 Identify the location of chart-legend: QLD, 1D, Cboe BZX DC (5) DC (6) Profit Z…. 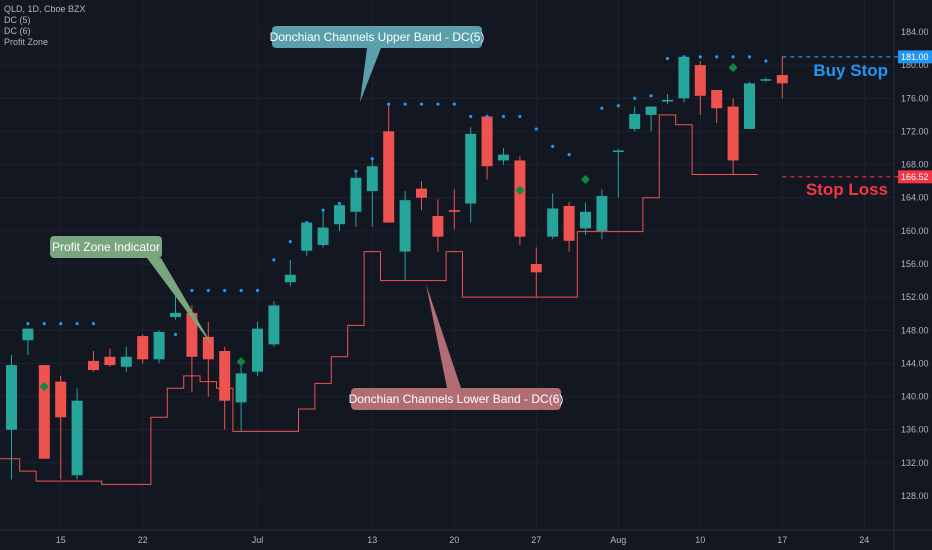
(45, 26).